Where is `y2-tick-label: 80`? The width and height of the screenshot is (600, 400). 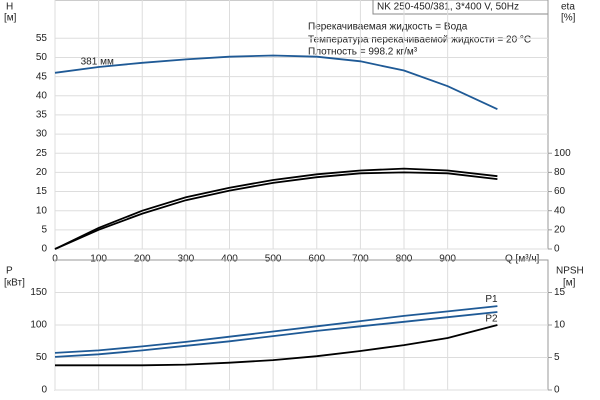 y2-tick-label: 80 is located at coordinates (560, 172).